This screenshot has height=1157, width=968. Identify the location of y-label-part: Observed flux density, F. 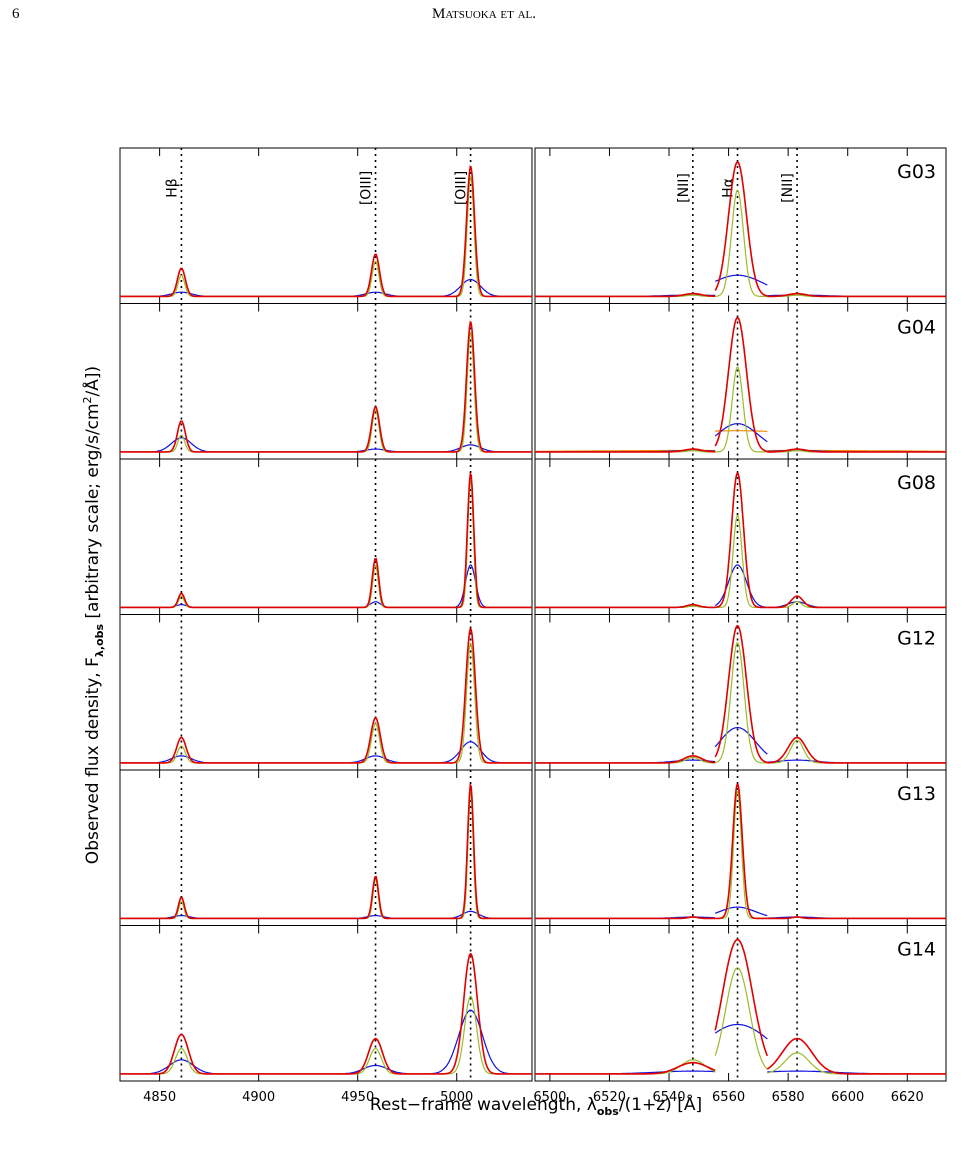
(93, 760).